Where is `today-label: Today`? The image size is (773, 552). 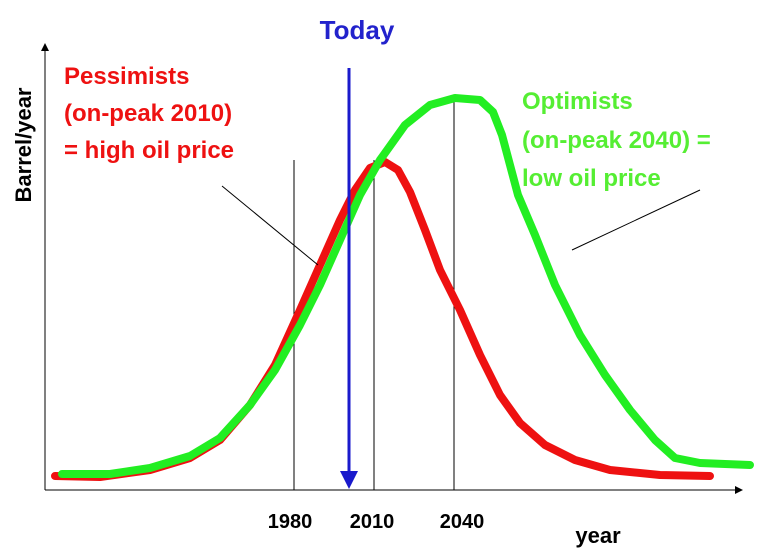
today-label: Today is located at coordinates (357, 30).